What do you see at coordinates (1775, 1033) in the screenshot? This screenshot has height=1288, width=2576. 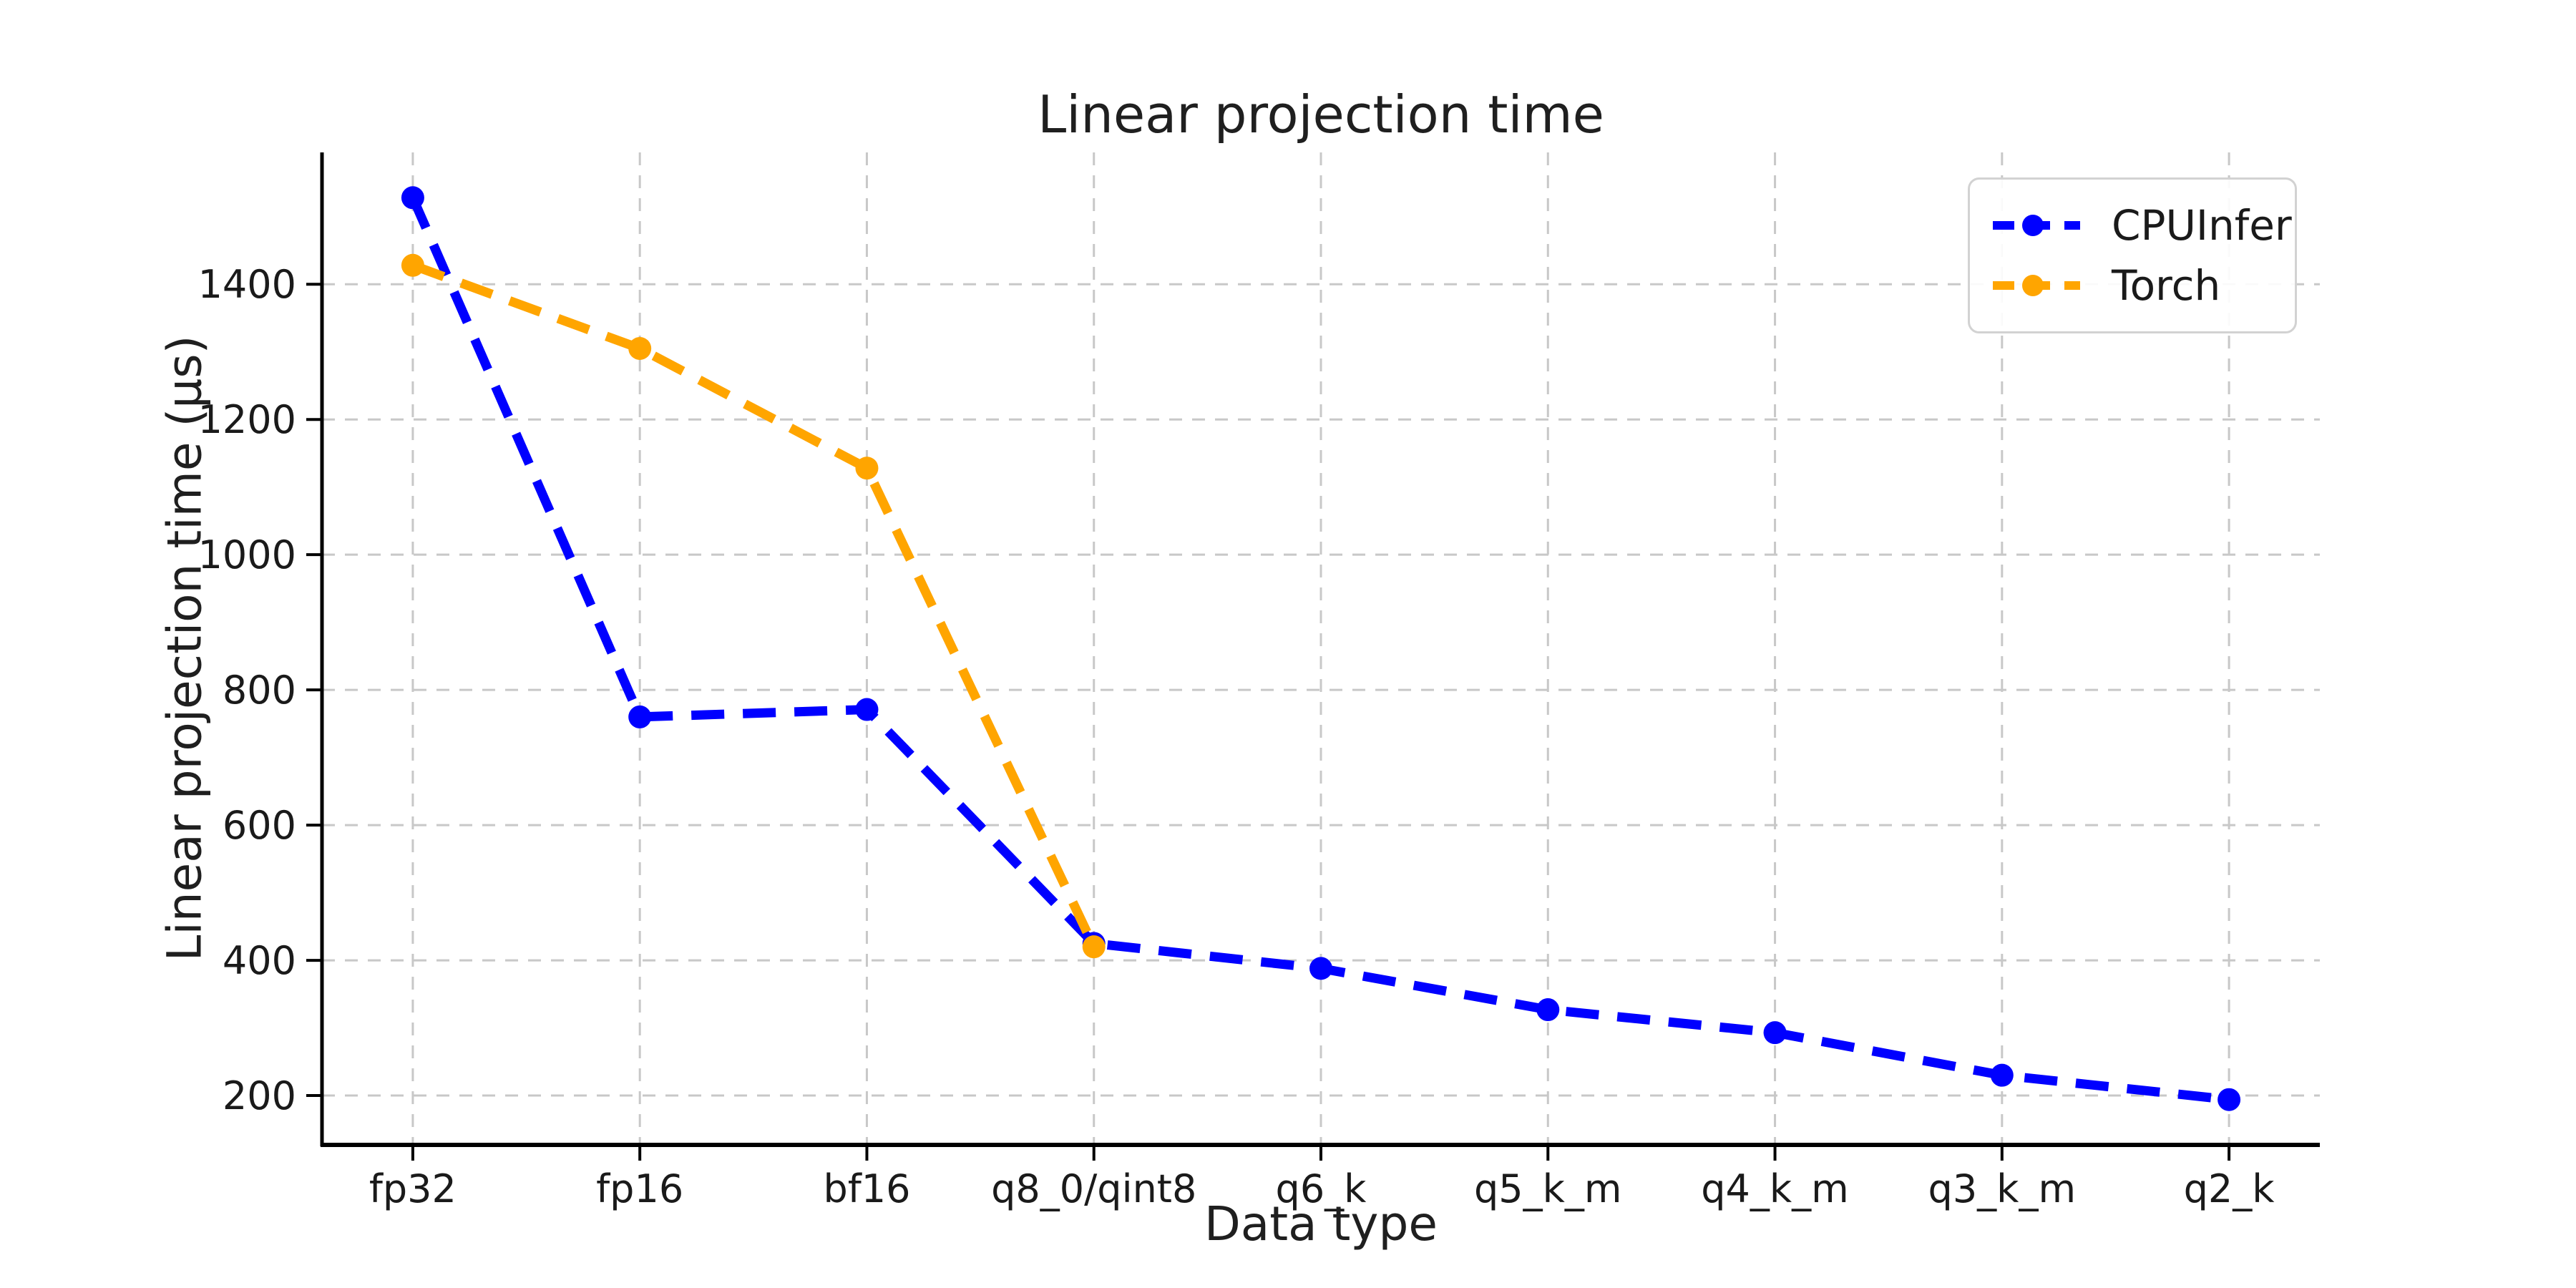 I see `point-cpuinfer-q4_k_m` at bounding box center [1775, 1033].